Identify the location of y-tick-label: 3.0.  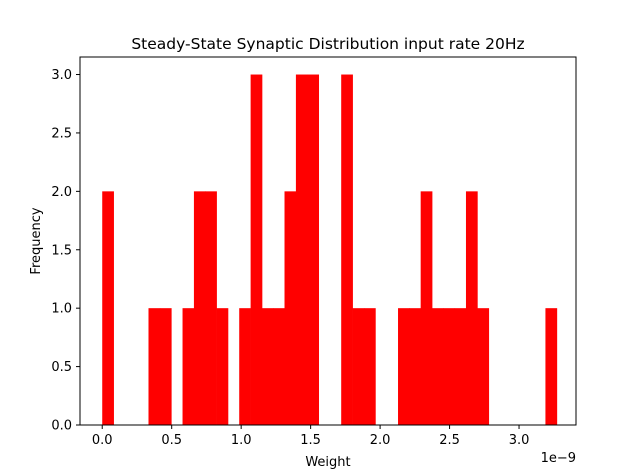
(61, 75).